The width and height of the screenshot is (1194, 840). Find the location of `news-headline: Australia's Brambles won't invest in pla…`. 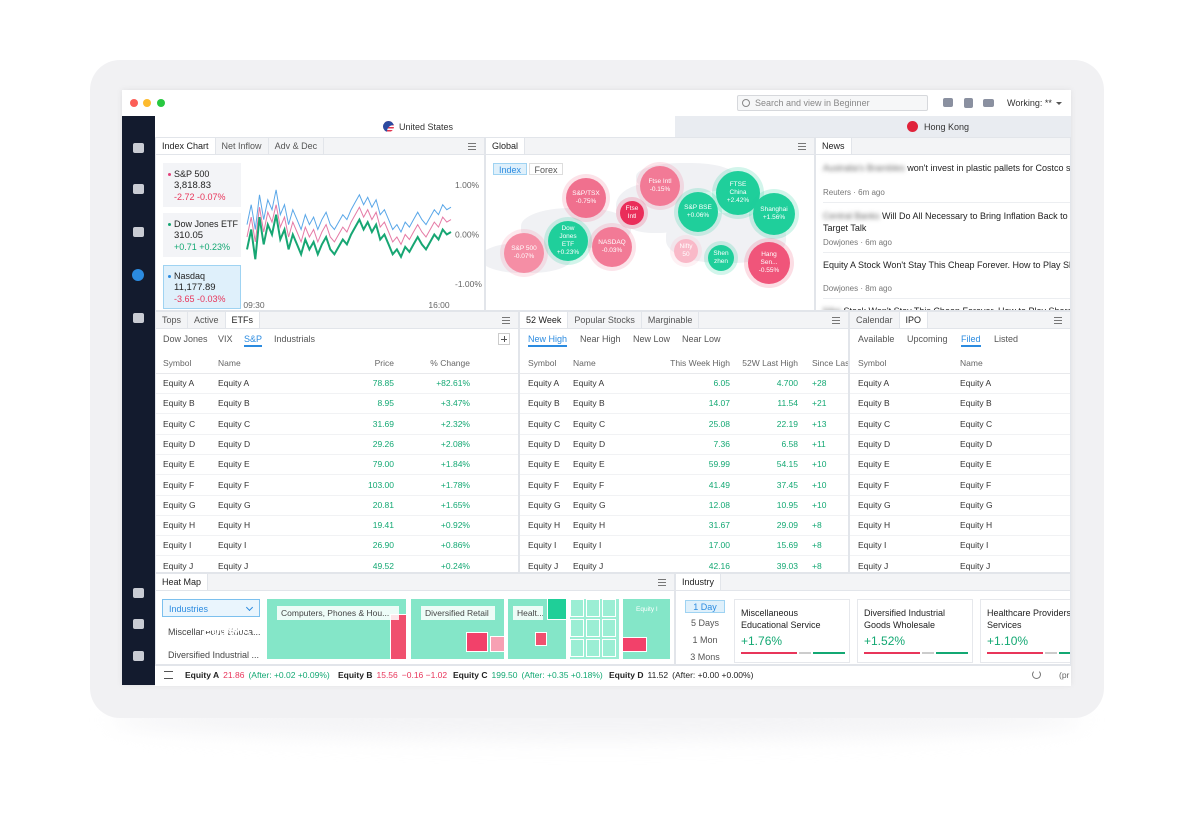

news-headline: Australia's Brambles won't invest in pla… is located at coordinates (946, 168).